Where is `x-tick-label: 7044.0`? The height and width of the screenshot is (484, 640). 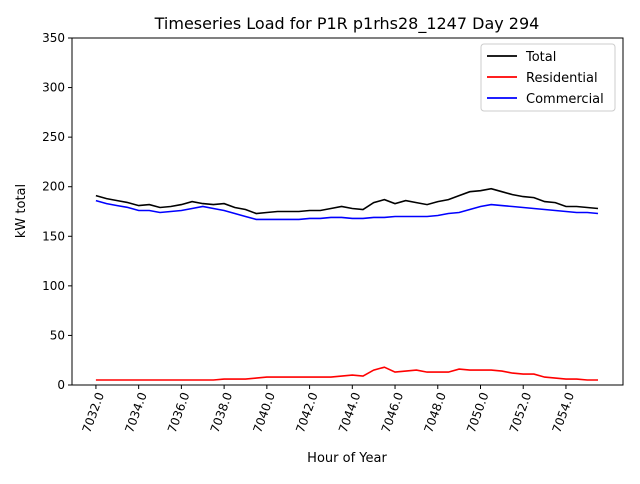 x-tick-label: 7044.0 is located at coordinates (350, 412).